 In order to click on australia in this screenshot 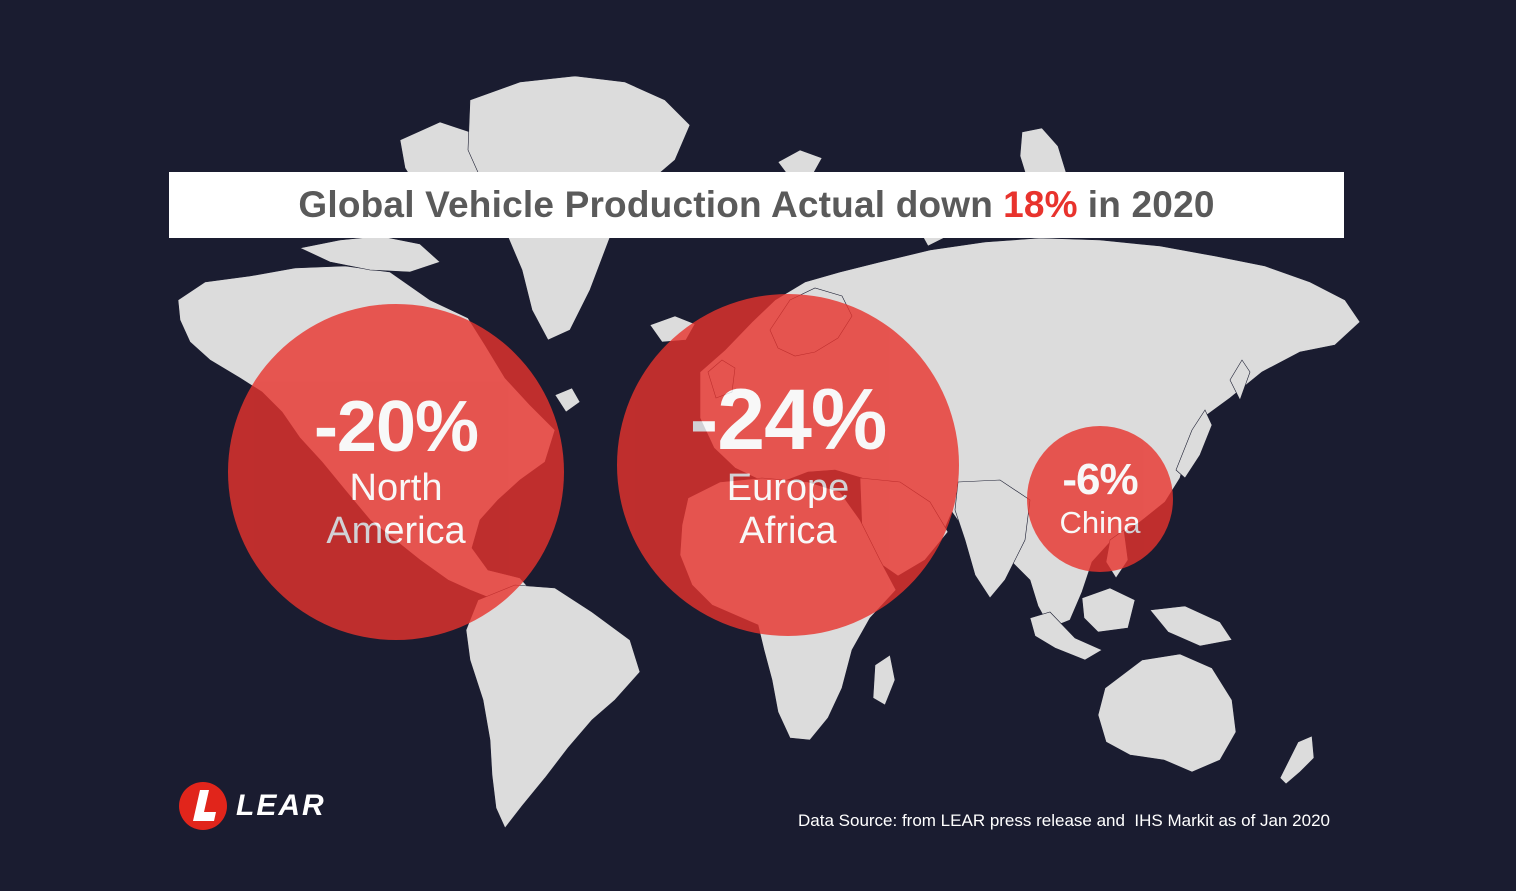, I will do `click(1167, 713)`.